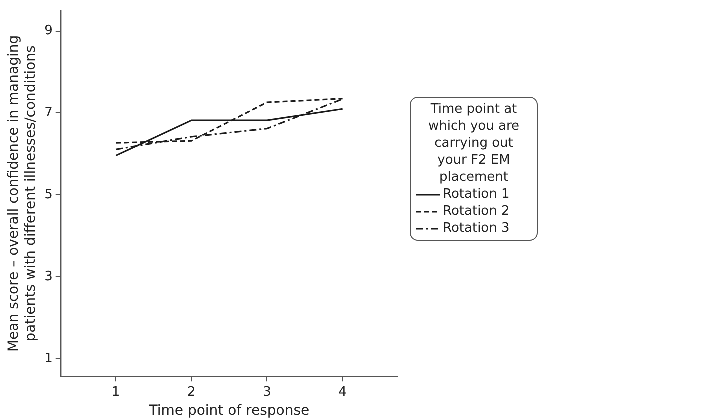 The image size is (709, 420). What do you see at coordinates (476, 228) in the screenshot?
I see `legend-label: Rotation 3` at bounding box center [476, 228].